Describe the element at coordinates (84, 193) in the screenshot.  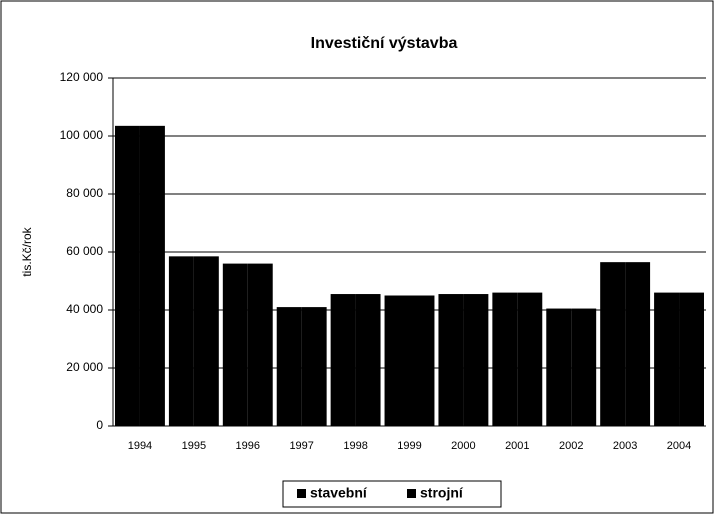
I see `y-tick-label: 80 000` at that location.